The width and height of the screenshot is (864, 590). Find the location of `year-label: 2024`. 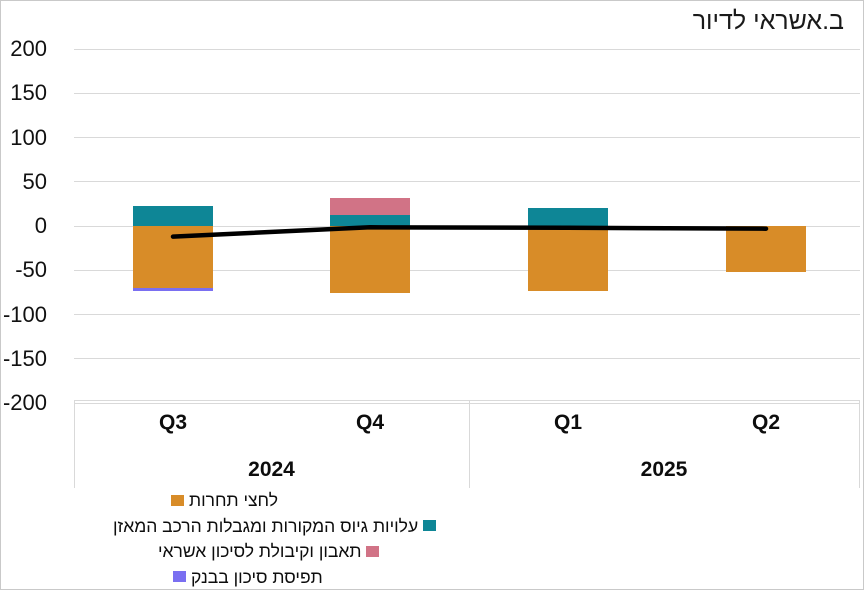

year-label: 2024 is located at coordinates (271, 469).